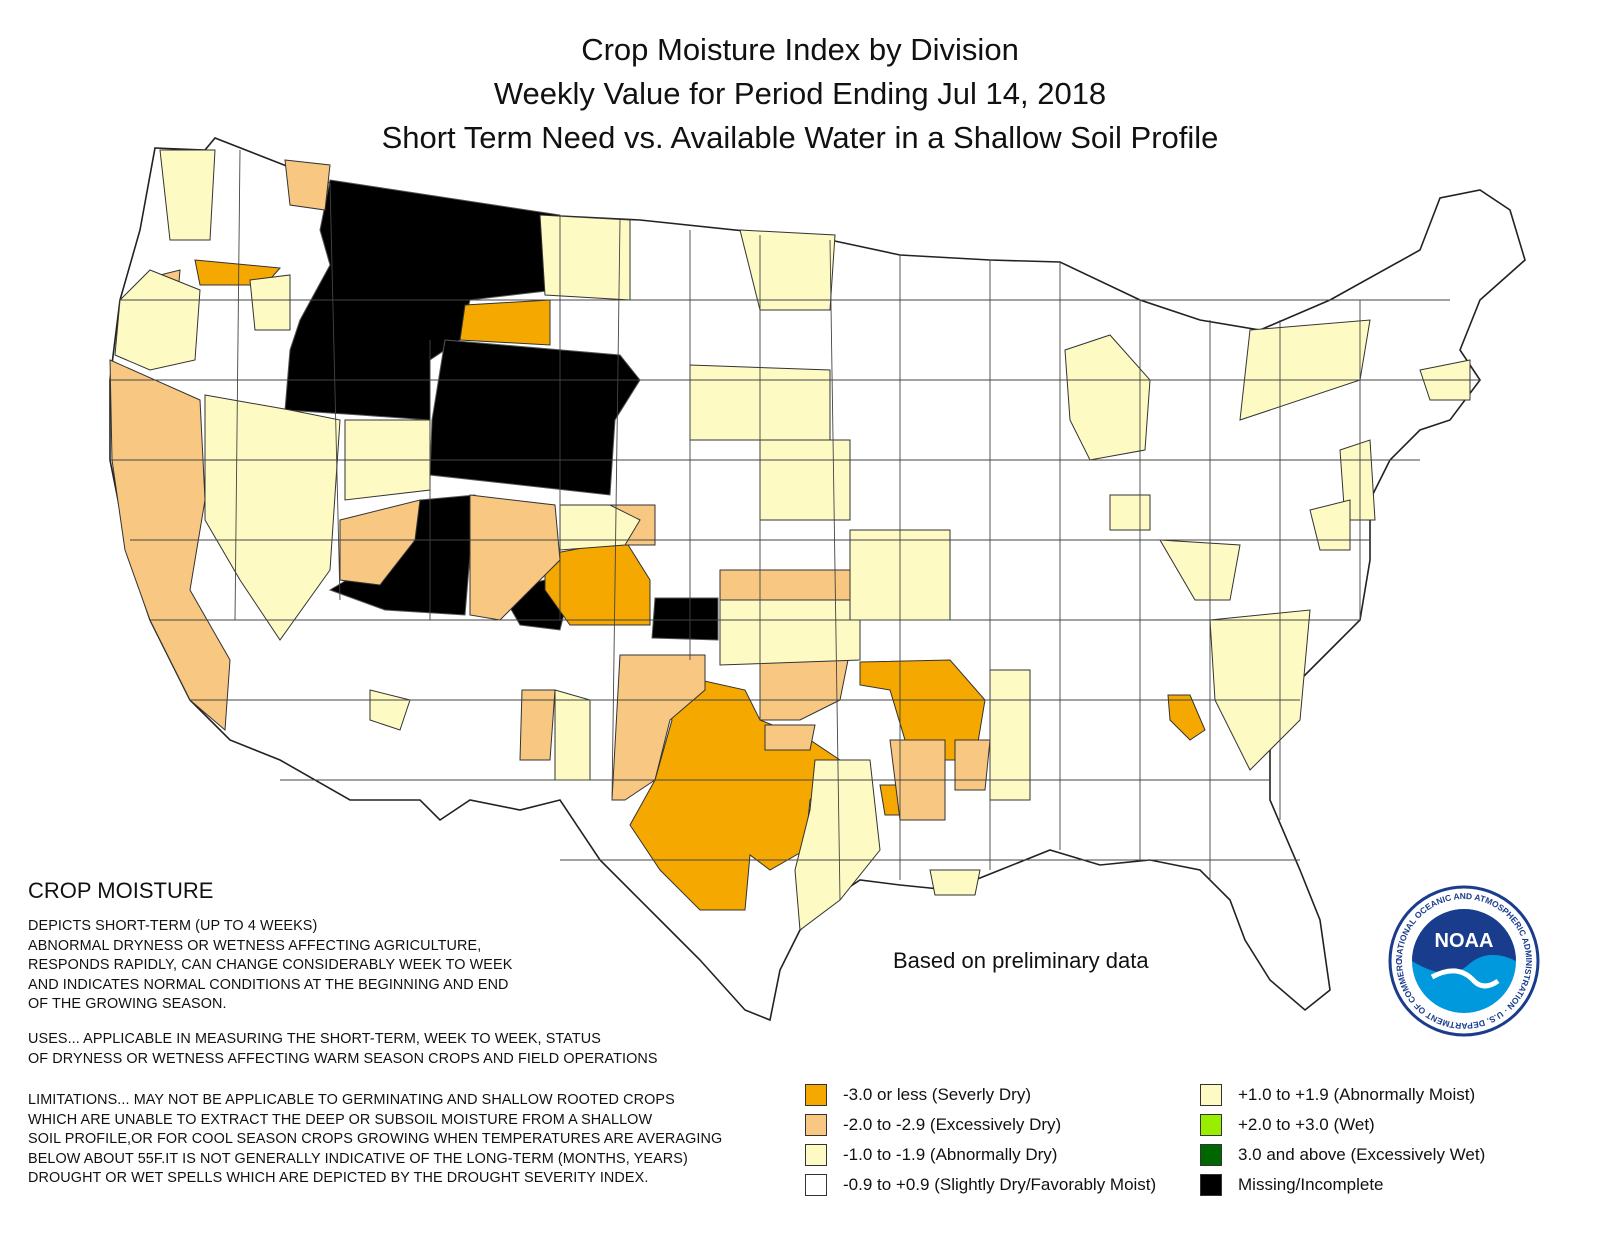  Describe the element at coordinates (170, 545) in the screenshot. I see `excessively-dry-california` at that location.